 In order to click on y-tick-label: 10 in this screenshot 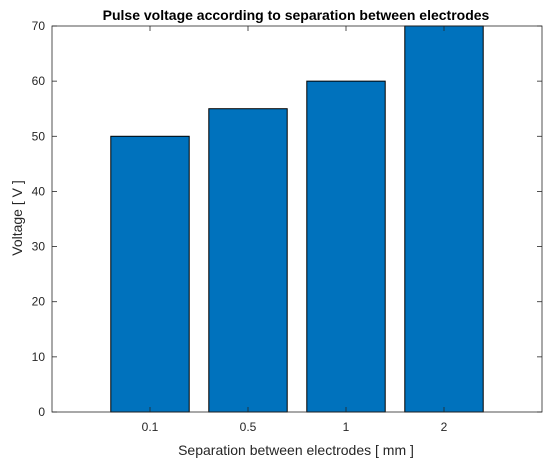, I will do `click(39, 357)`.